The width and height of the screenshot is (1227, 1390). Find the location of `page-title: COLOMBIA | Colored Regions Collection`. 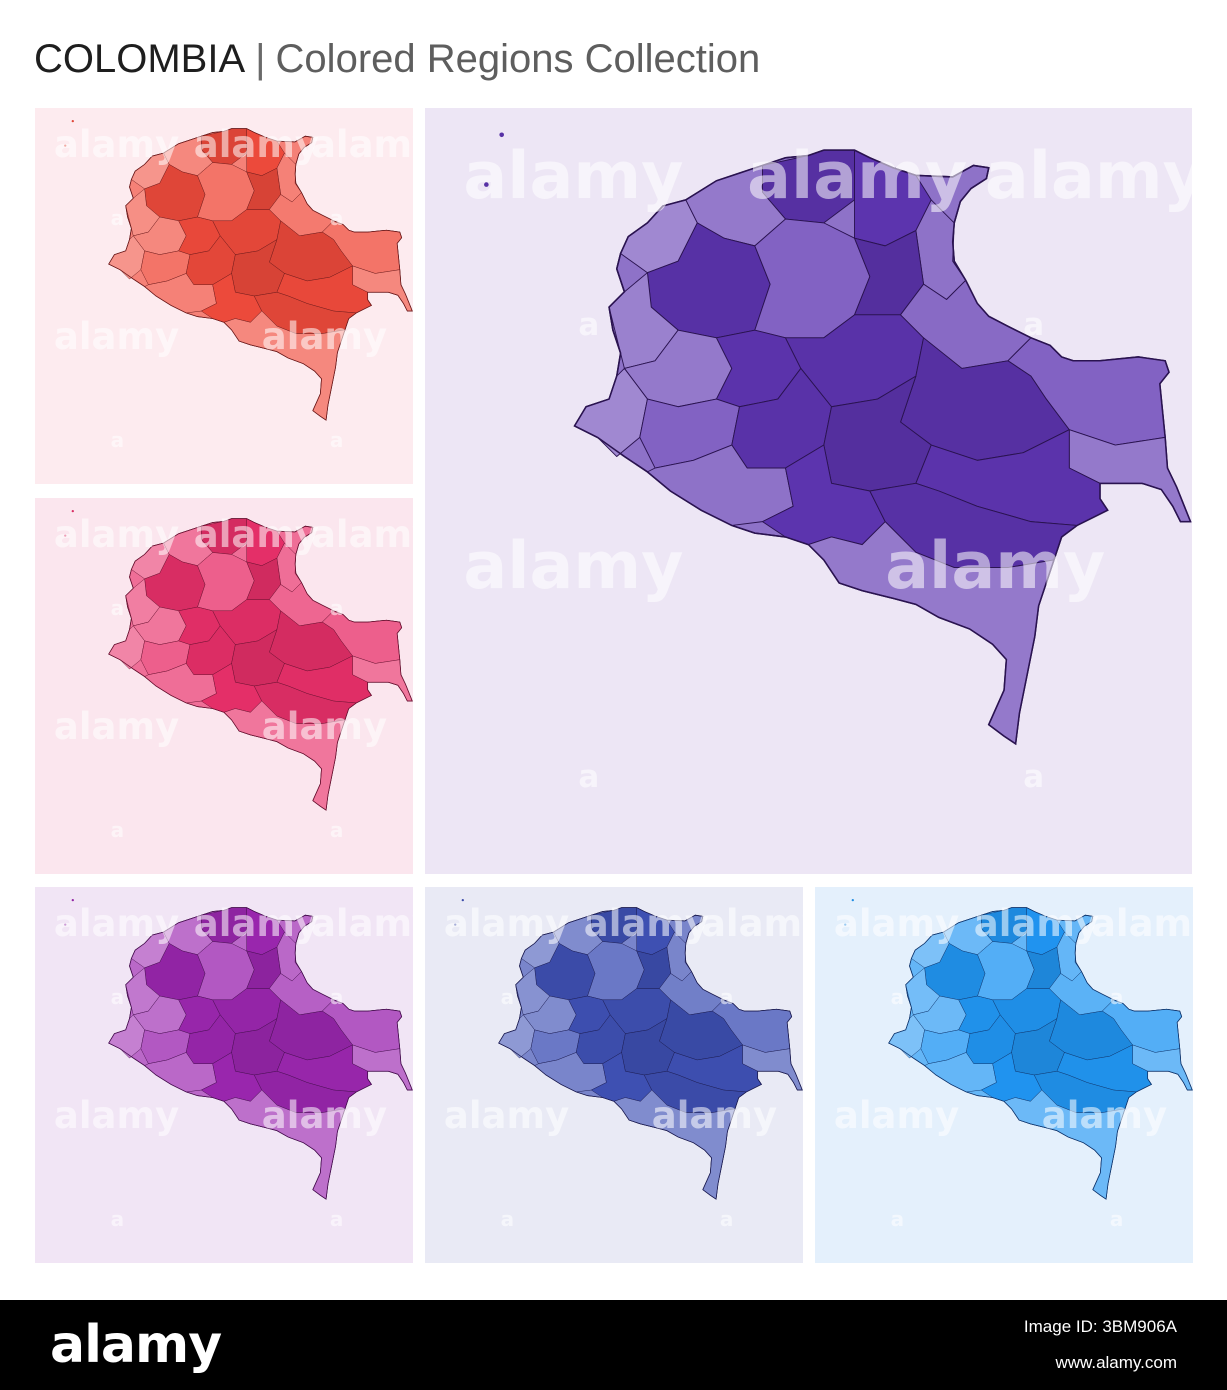

page-title: COLOMBIA | Colored Regions Collection is located at coordinates (397, 59).